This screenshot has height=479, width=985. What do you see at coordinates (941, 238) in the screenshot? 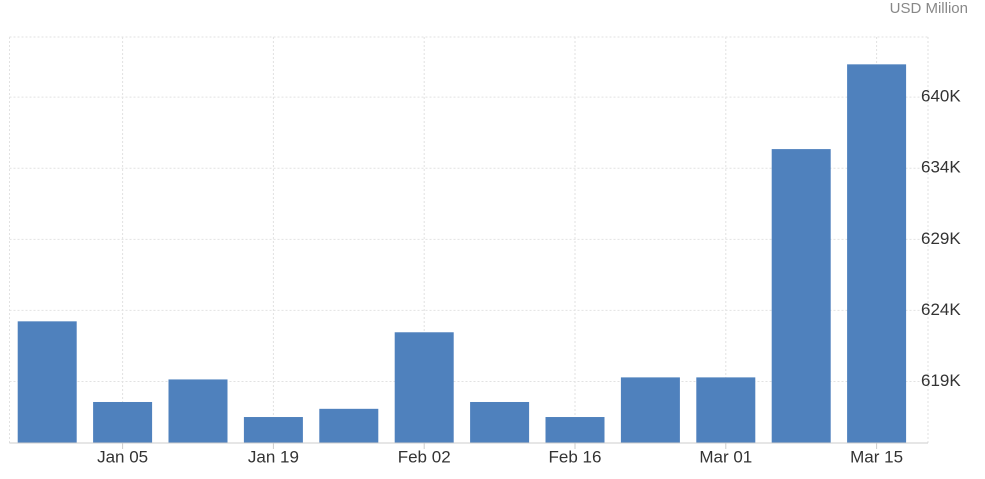
I see `y-tick-label: 629K` at bounding box center [941, 238].